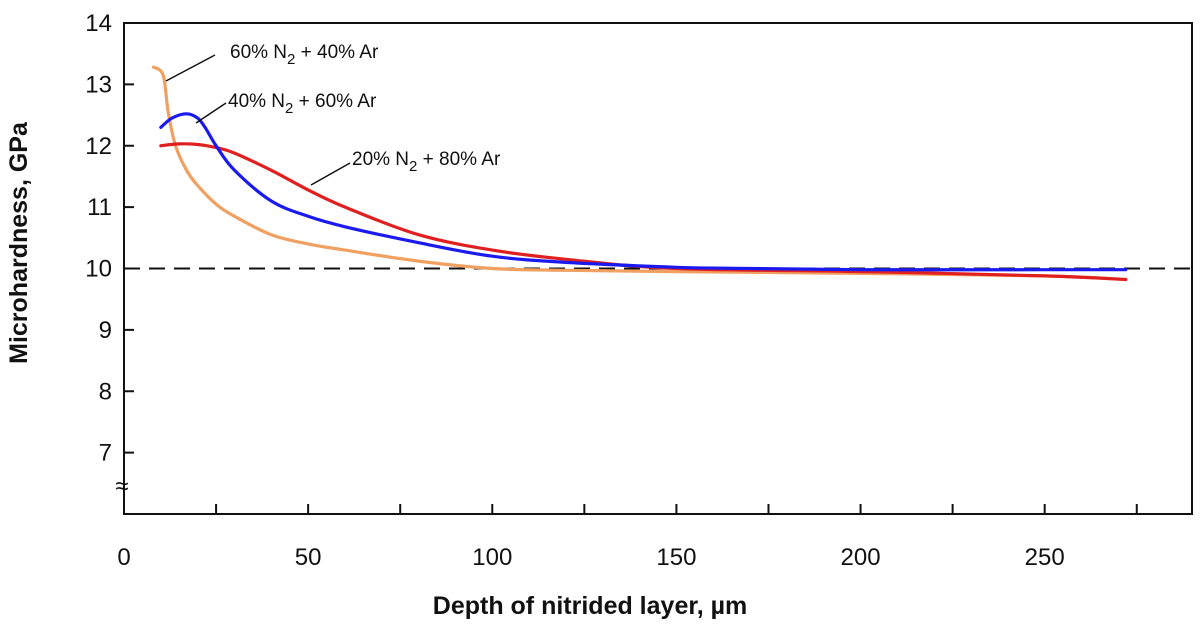 The height and width of the screenshot is (632, 1200). What do you see at coordinates (302, 104) in the screenshot?
I see `annotation-label-2: 40% N2 + 60% Ar` at bounding box center [302, 104].